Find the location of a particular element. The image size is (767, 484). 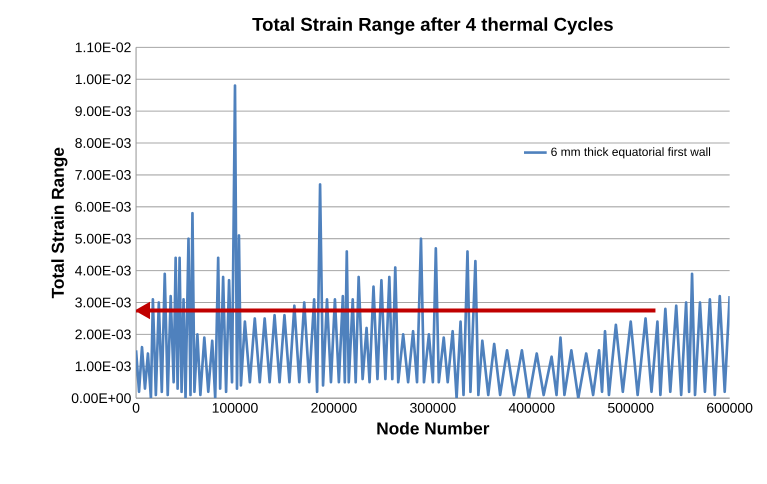

legend-label: 6 mm thick equatorial first wall is located at coordinates (630, 152).